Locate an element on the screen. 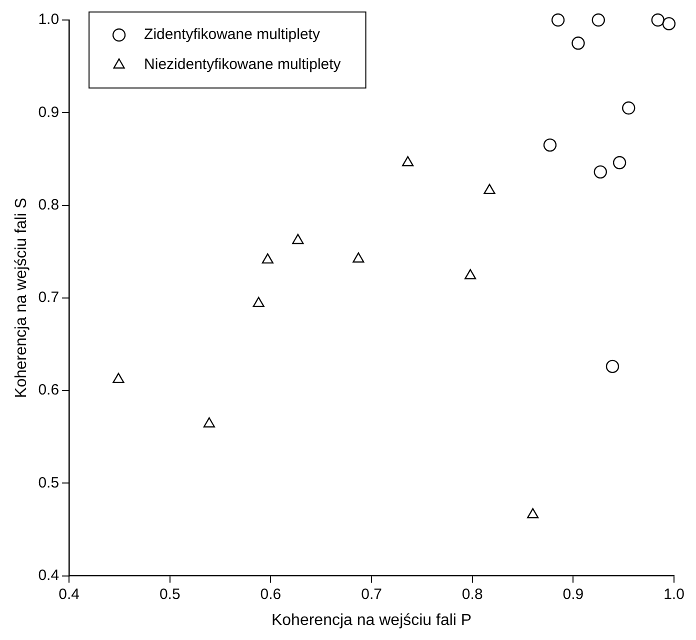  y-tick-label: 1.0 is located at coordinates (49, 19).